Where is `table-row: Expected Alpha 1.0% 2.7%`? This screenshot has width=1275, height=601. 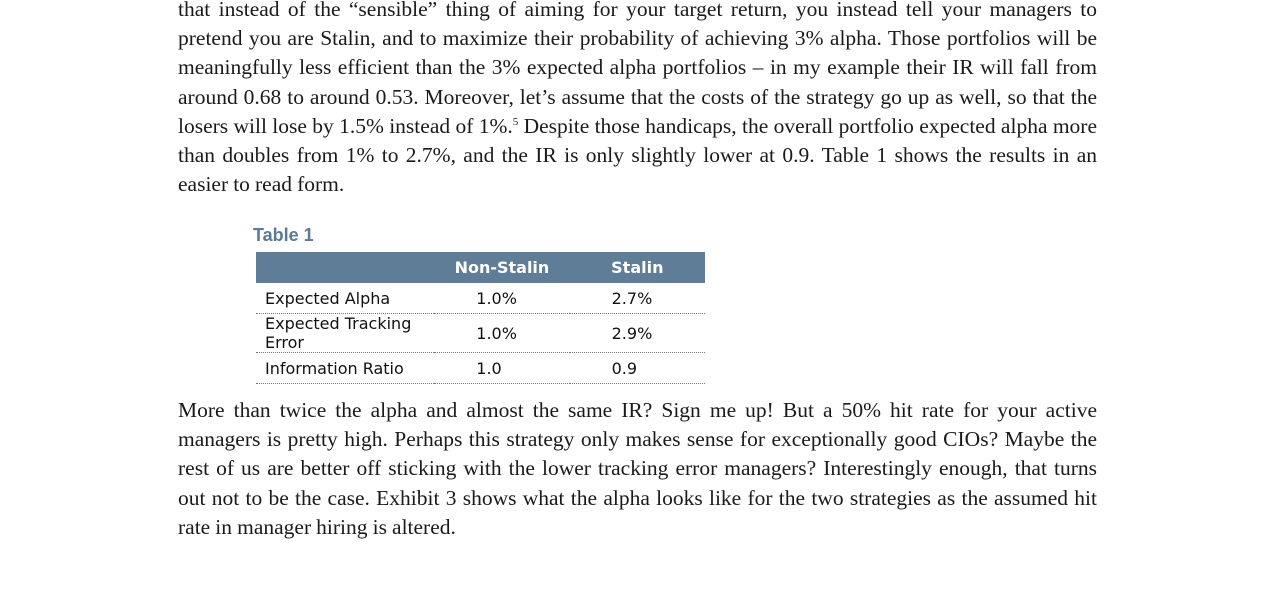 table-row: Expected Alpha 1.0% 2.7% is located at coordinates (480, 298).